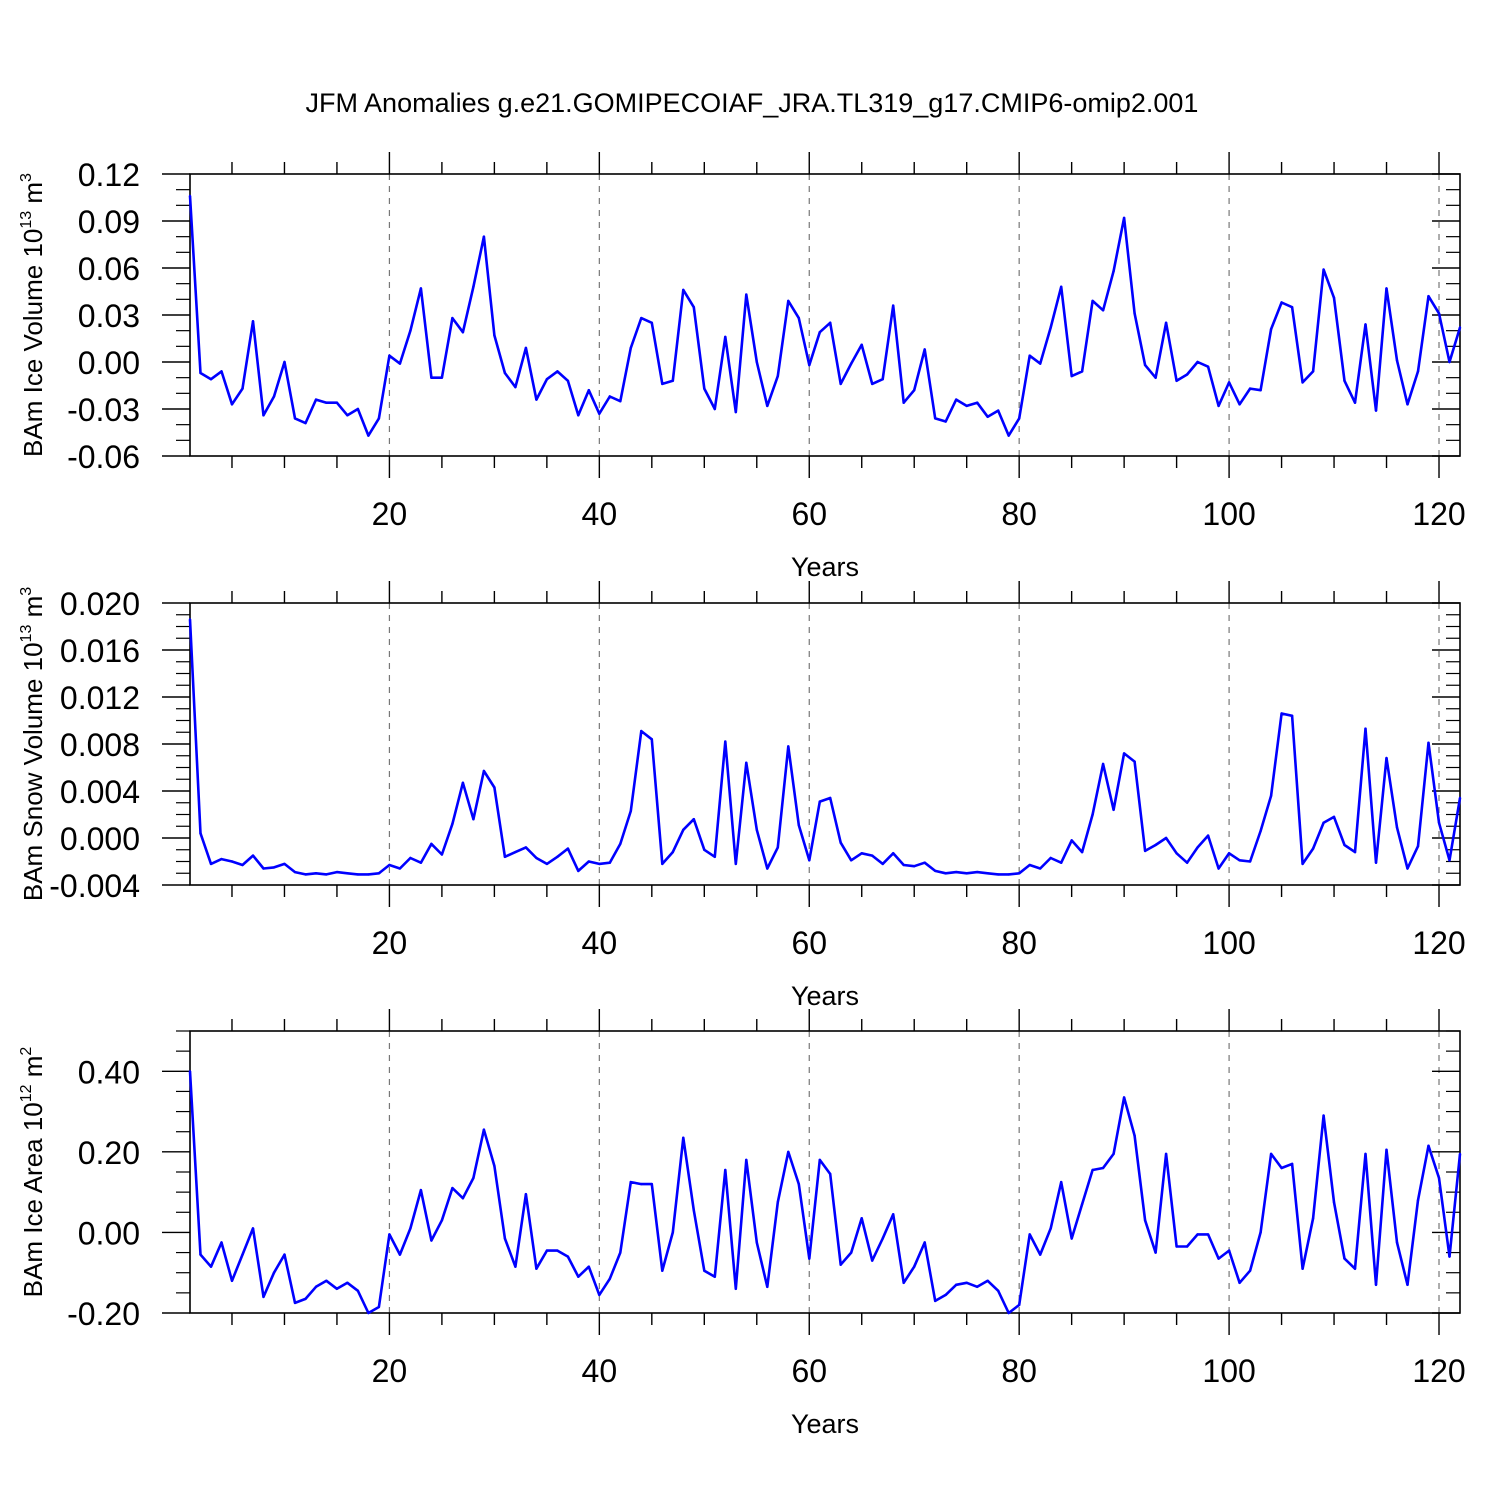 Image resolution: width=1500 pixels, height=1500 pixels. I want to click on x-tick-label: 80, so click(1019, 943).